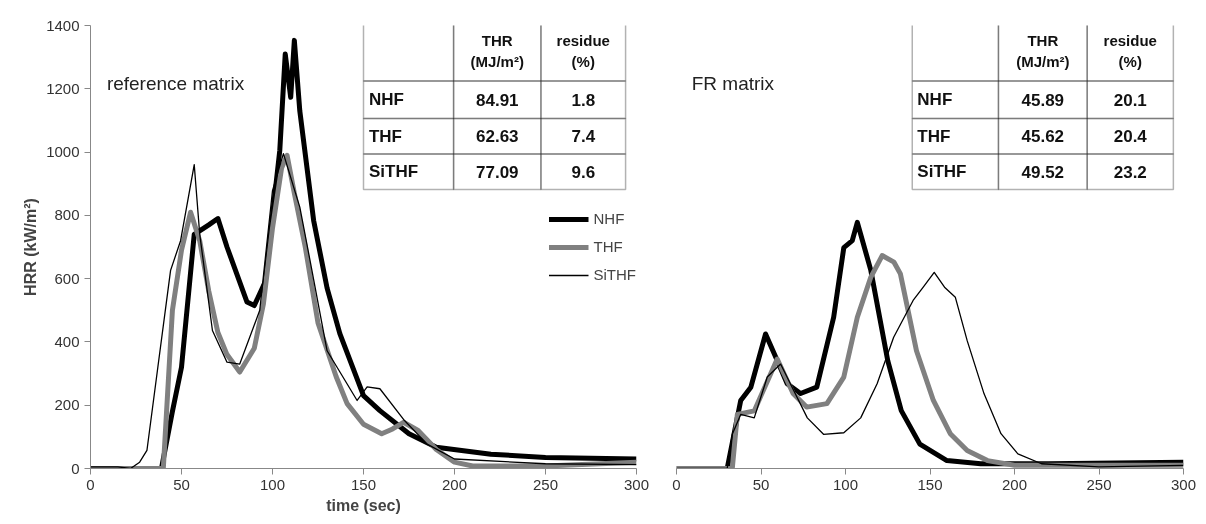  What do you see at coordinates (614, 274) in the screenshot?
I see `legend-label: SiTHF` at bounding box center [614, 274].